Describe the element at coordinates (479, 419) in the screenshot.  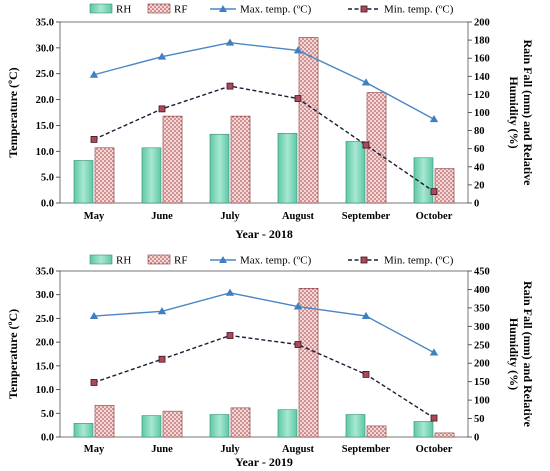
I see `y2-tick-label: 50` at that location.